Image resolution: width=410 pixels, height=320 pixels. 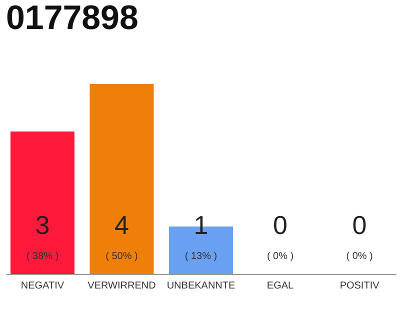 What do you see at coordinates (72, 18) in the screenshot?
I see `chart-title: 0177898` at bounding box center [72, 18].